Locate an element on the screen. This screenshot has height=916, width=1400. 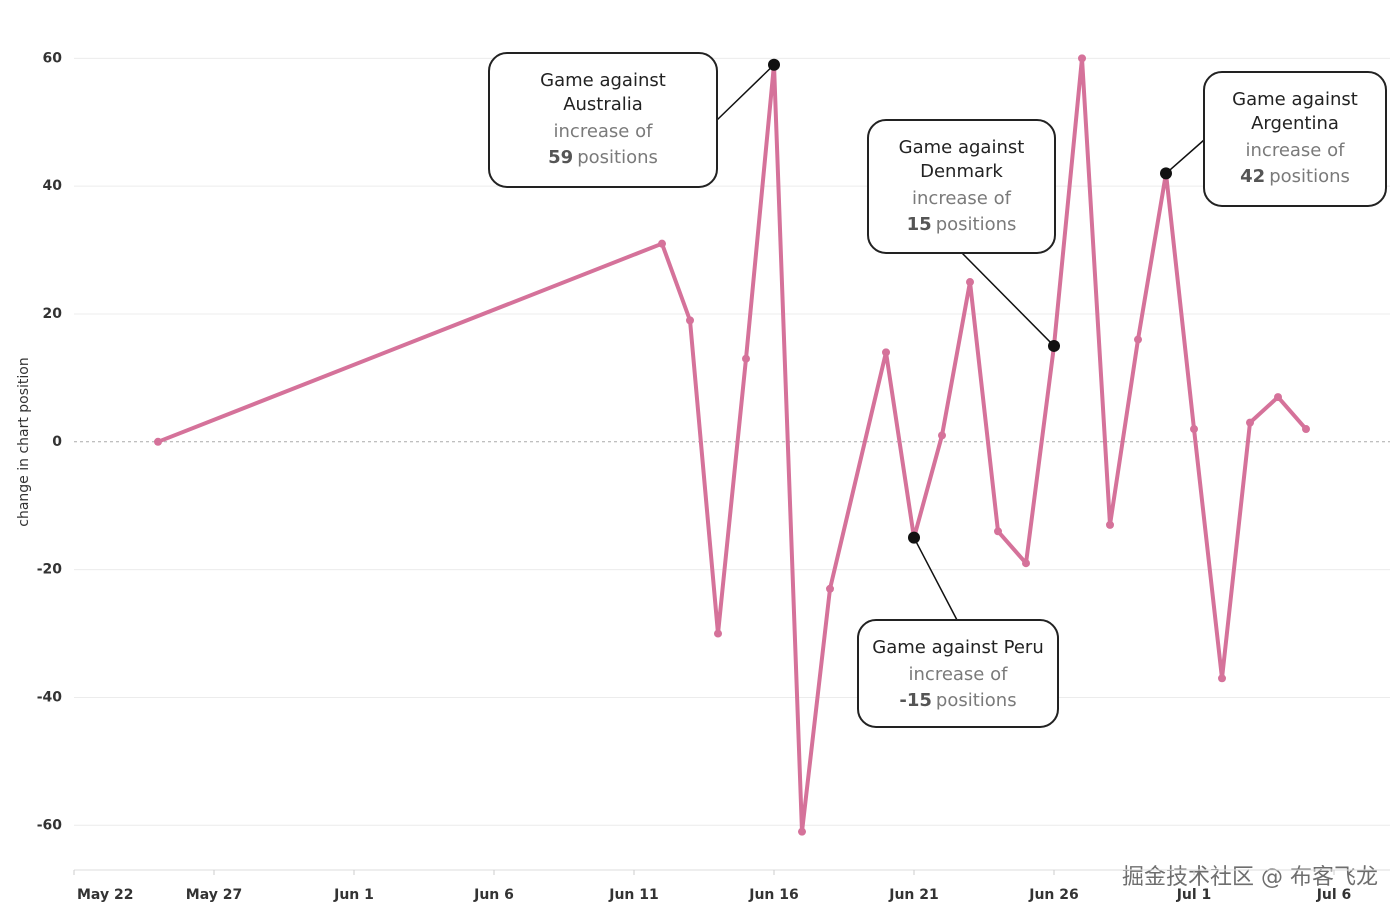
annotation: Game against Peru increase of -15 positions is located at coordinates (958, 629).